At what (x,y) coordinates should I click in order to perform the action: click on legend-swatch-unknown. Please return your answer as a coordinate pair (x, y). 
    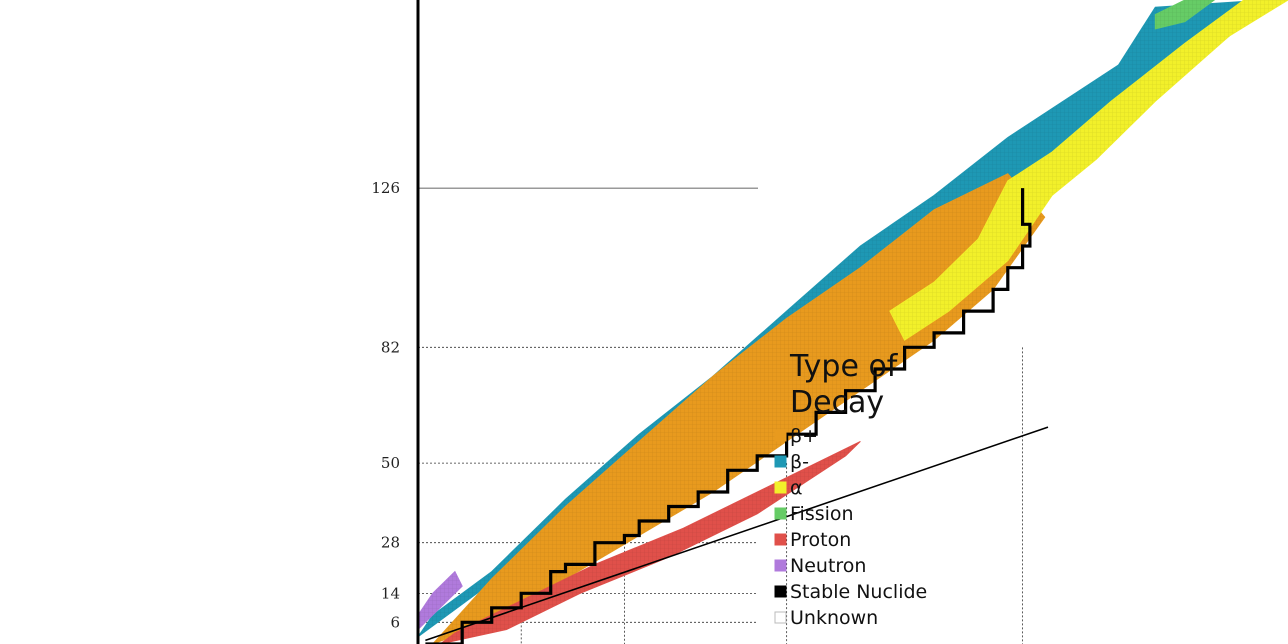
    Looking at the image, I should click on (780, 617).